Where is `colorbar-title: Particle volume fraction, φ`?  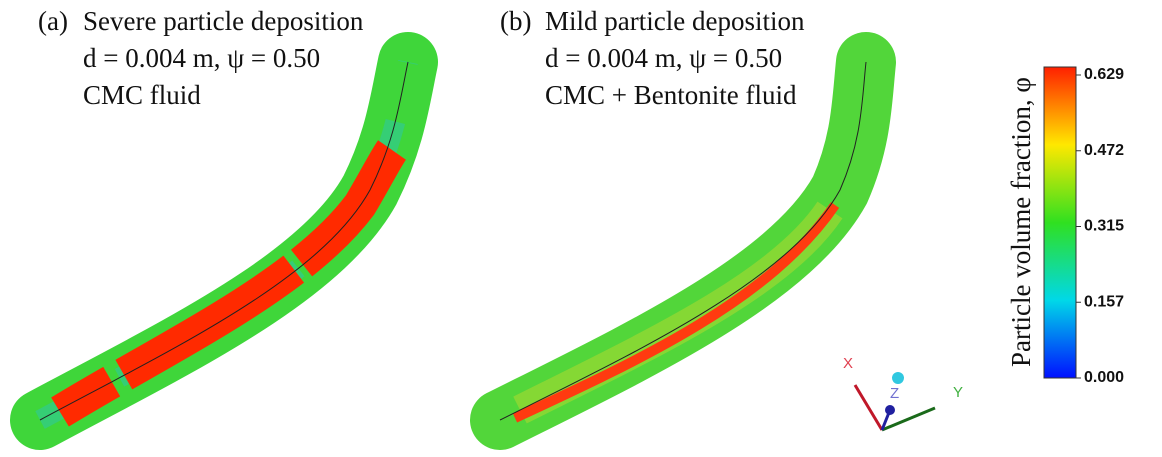
colorbar-title: Particle volume fraction, φ is located at coordinates (1021, 222).